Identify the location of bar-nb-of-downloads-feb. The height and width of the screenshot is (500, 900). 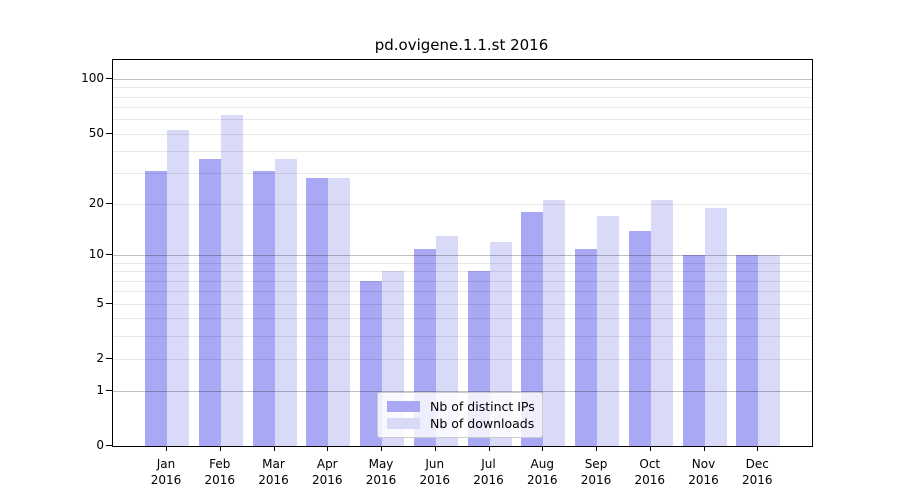
(231, 280).